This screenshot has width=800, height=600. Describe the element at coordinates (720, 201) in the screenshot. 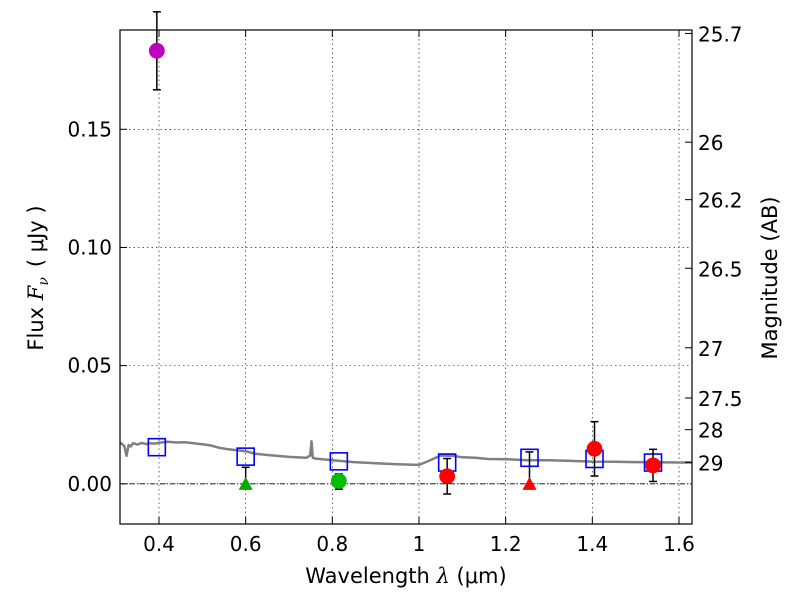

I see `mag-tick-label: 26.2` at that location.